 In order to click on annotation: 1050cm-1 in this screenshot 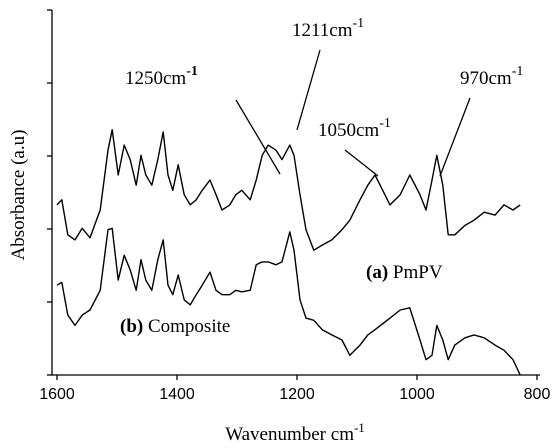, I will do `click(354, 128)`.